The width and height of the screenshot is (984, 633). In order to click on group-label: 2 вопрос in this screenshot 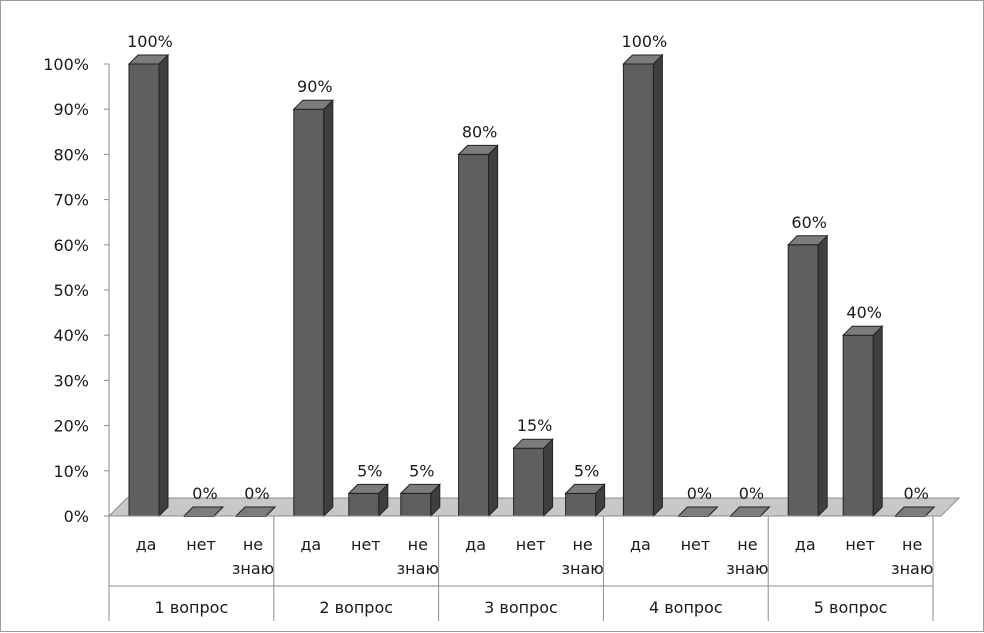, I will do `click(356, 607)`.